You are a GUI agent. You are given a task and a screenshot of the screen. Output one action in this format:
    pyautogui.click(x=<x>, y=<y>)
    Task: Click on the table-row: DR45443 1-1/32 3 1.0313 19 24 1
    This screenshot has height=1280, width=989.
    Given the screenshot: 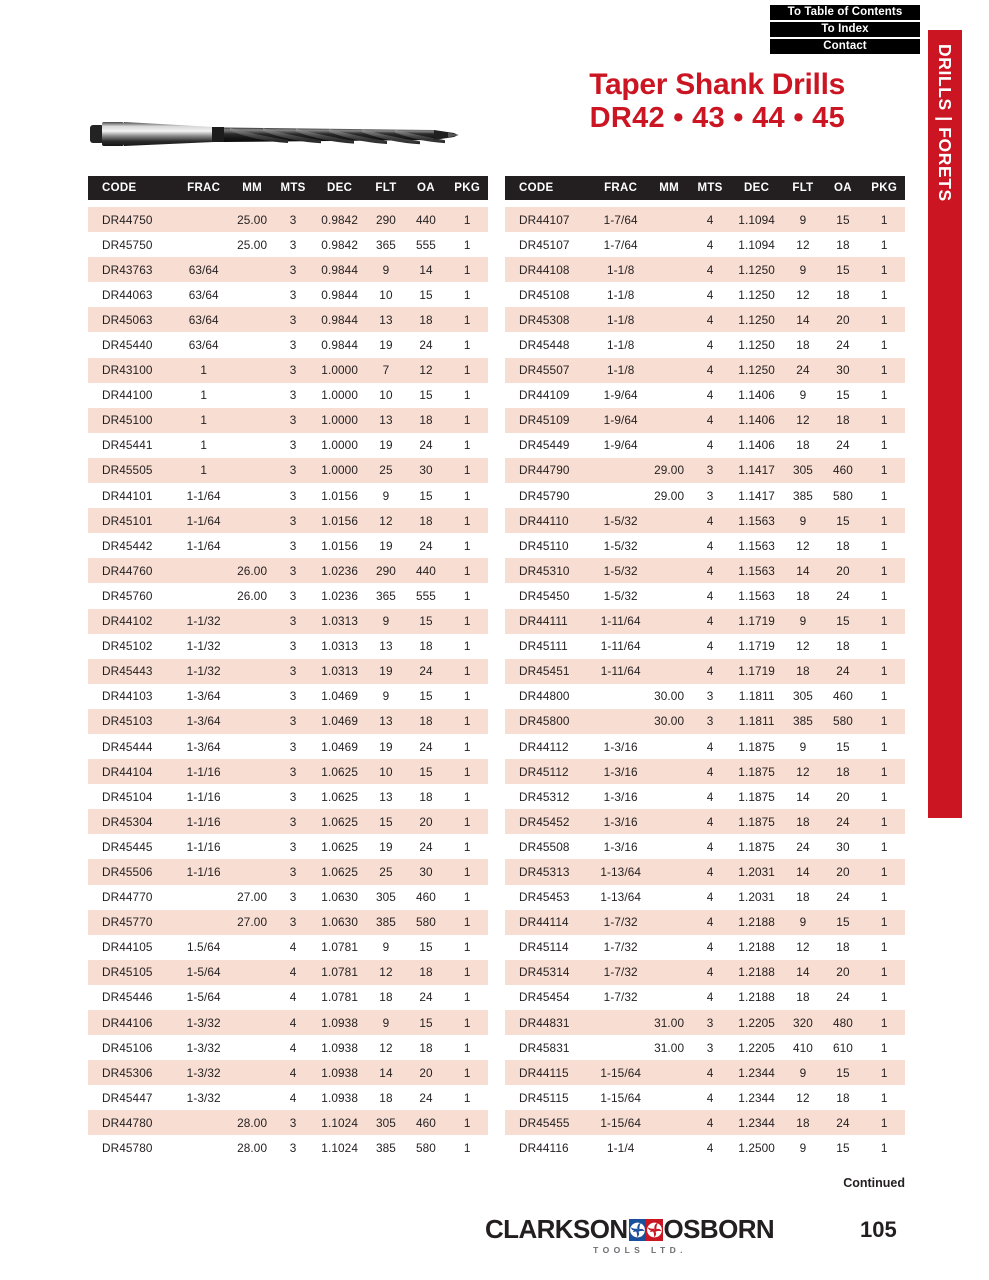 What is the action you would take?
    pyautogui.click(x=288, y=671)
    